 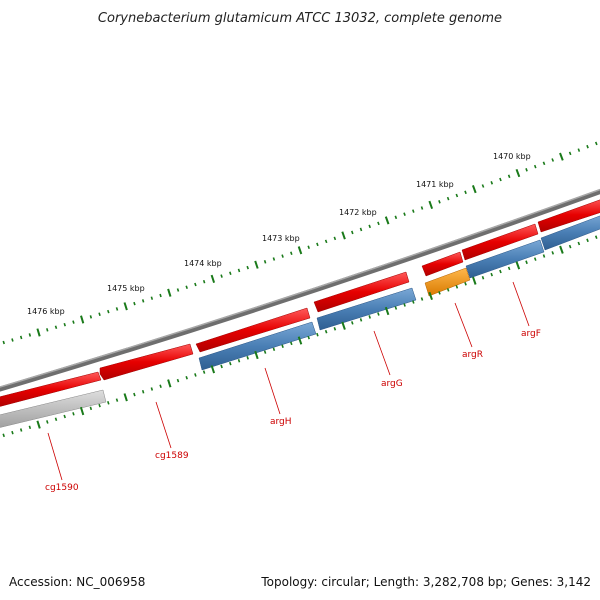 What do you see at coordinates (62, 488) in the screenshot?
I see `gene-label-cg1590: cg1590` at bounding box center [62, 488].